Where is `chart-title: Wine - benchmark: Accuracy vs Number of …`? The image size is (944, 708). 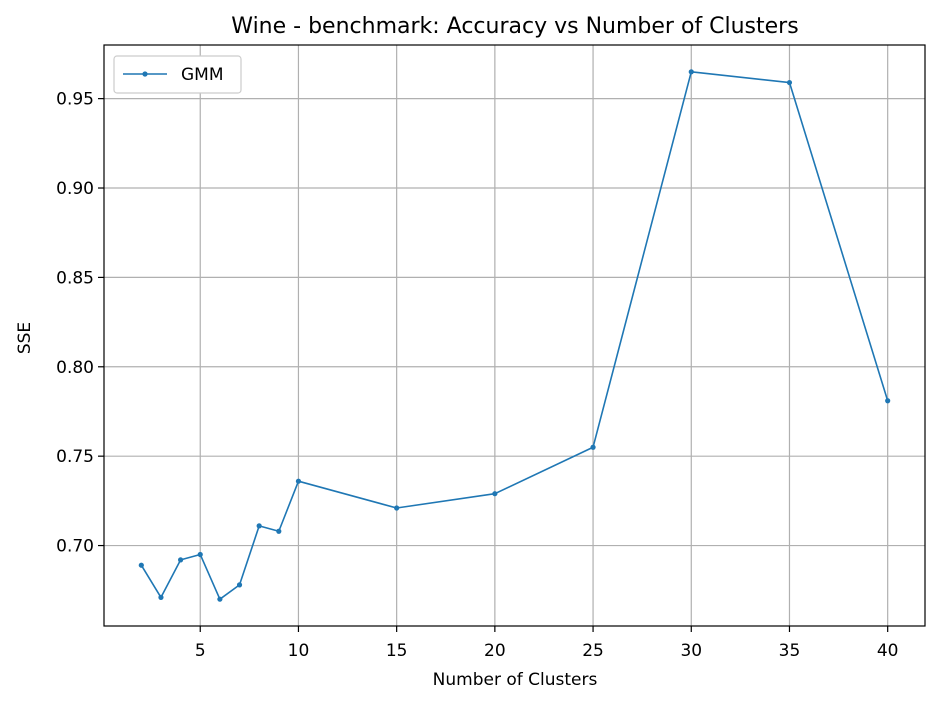
chart-title: Wine - benchmark: Accuracy vs Number of … is located at coordinates (514, 26).